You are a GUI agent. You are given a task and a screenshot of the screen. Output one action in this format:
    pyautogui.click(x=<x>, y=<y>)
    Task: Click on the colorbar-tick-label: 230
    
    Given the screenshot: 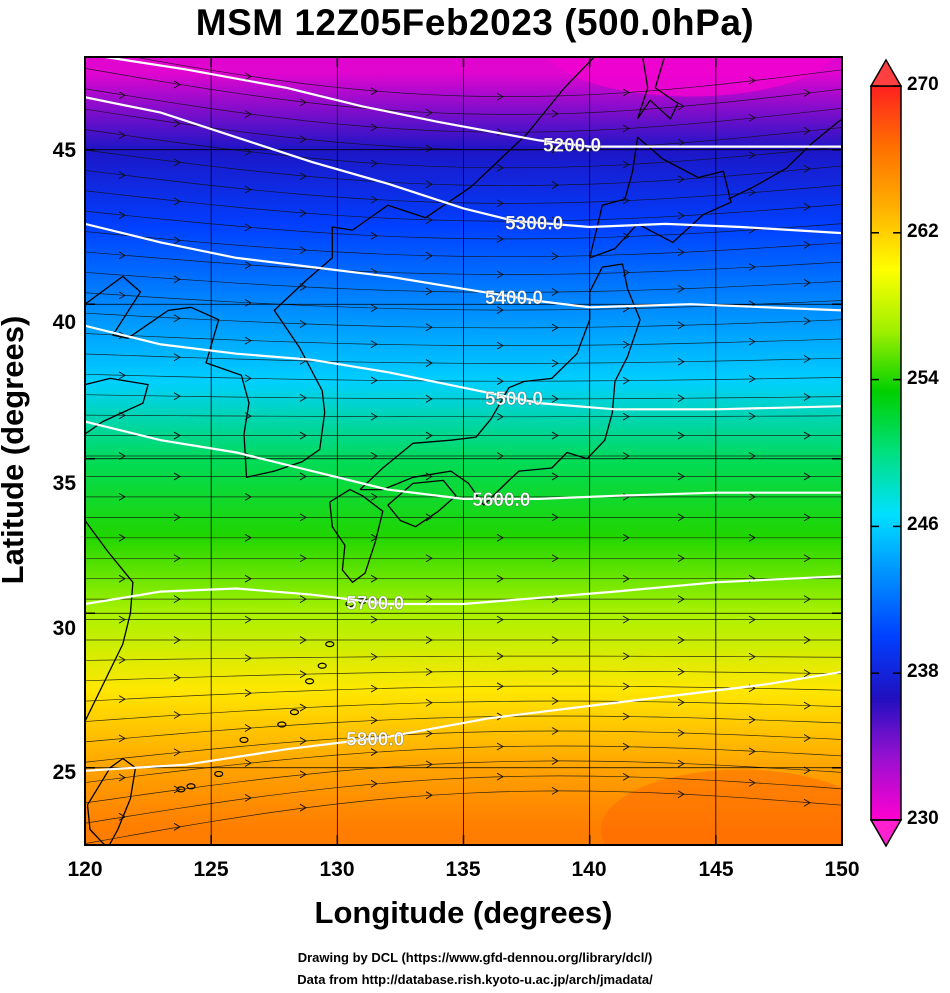 What is the action you would take?
    pyautogui.click(x=923, y=818)
    